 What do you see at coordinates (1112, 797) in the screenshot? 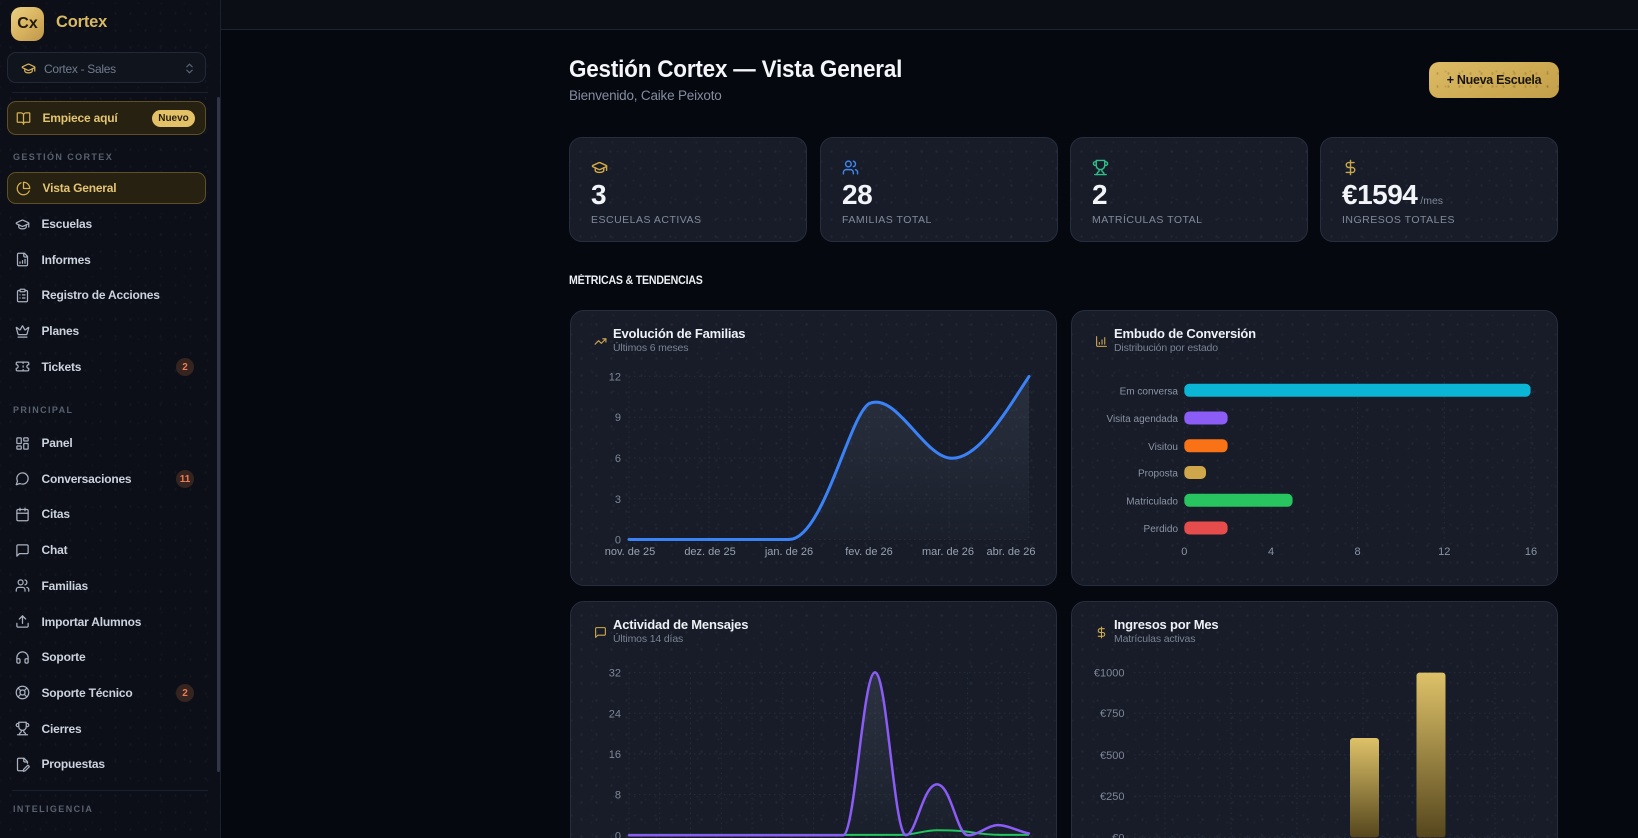
I see `svg-text: €250` at bounding box center [1112, 797].